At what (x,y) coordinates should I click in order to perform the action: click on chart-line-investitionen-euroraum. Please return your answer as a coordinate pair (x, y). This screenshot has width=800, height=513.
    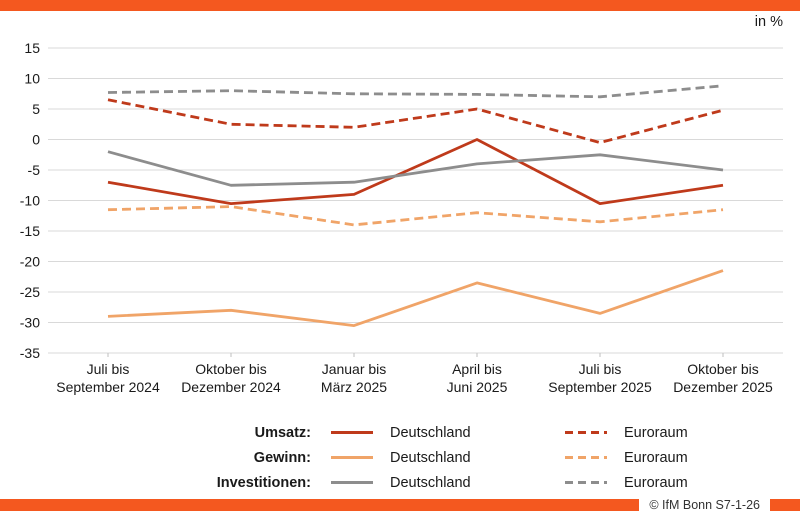
    Looking at the image, I should click on (415, 91).